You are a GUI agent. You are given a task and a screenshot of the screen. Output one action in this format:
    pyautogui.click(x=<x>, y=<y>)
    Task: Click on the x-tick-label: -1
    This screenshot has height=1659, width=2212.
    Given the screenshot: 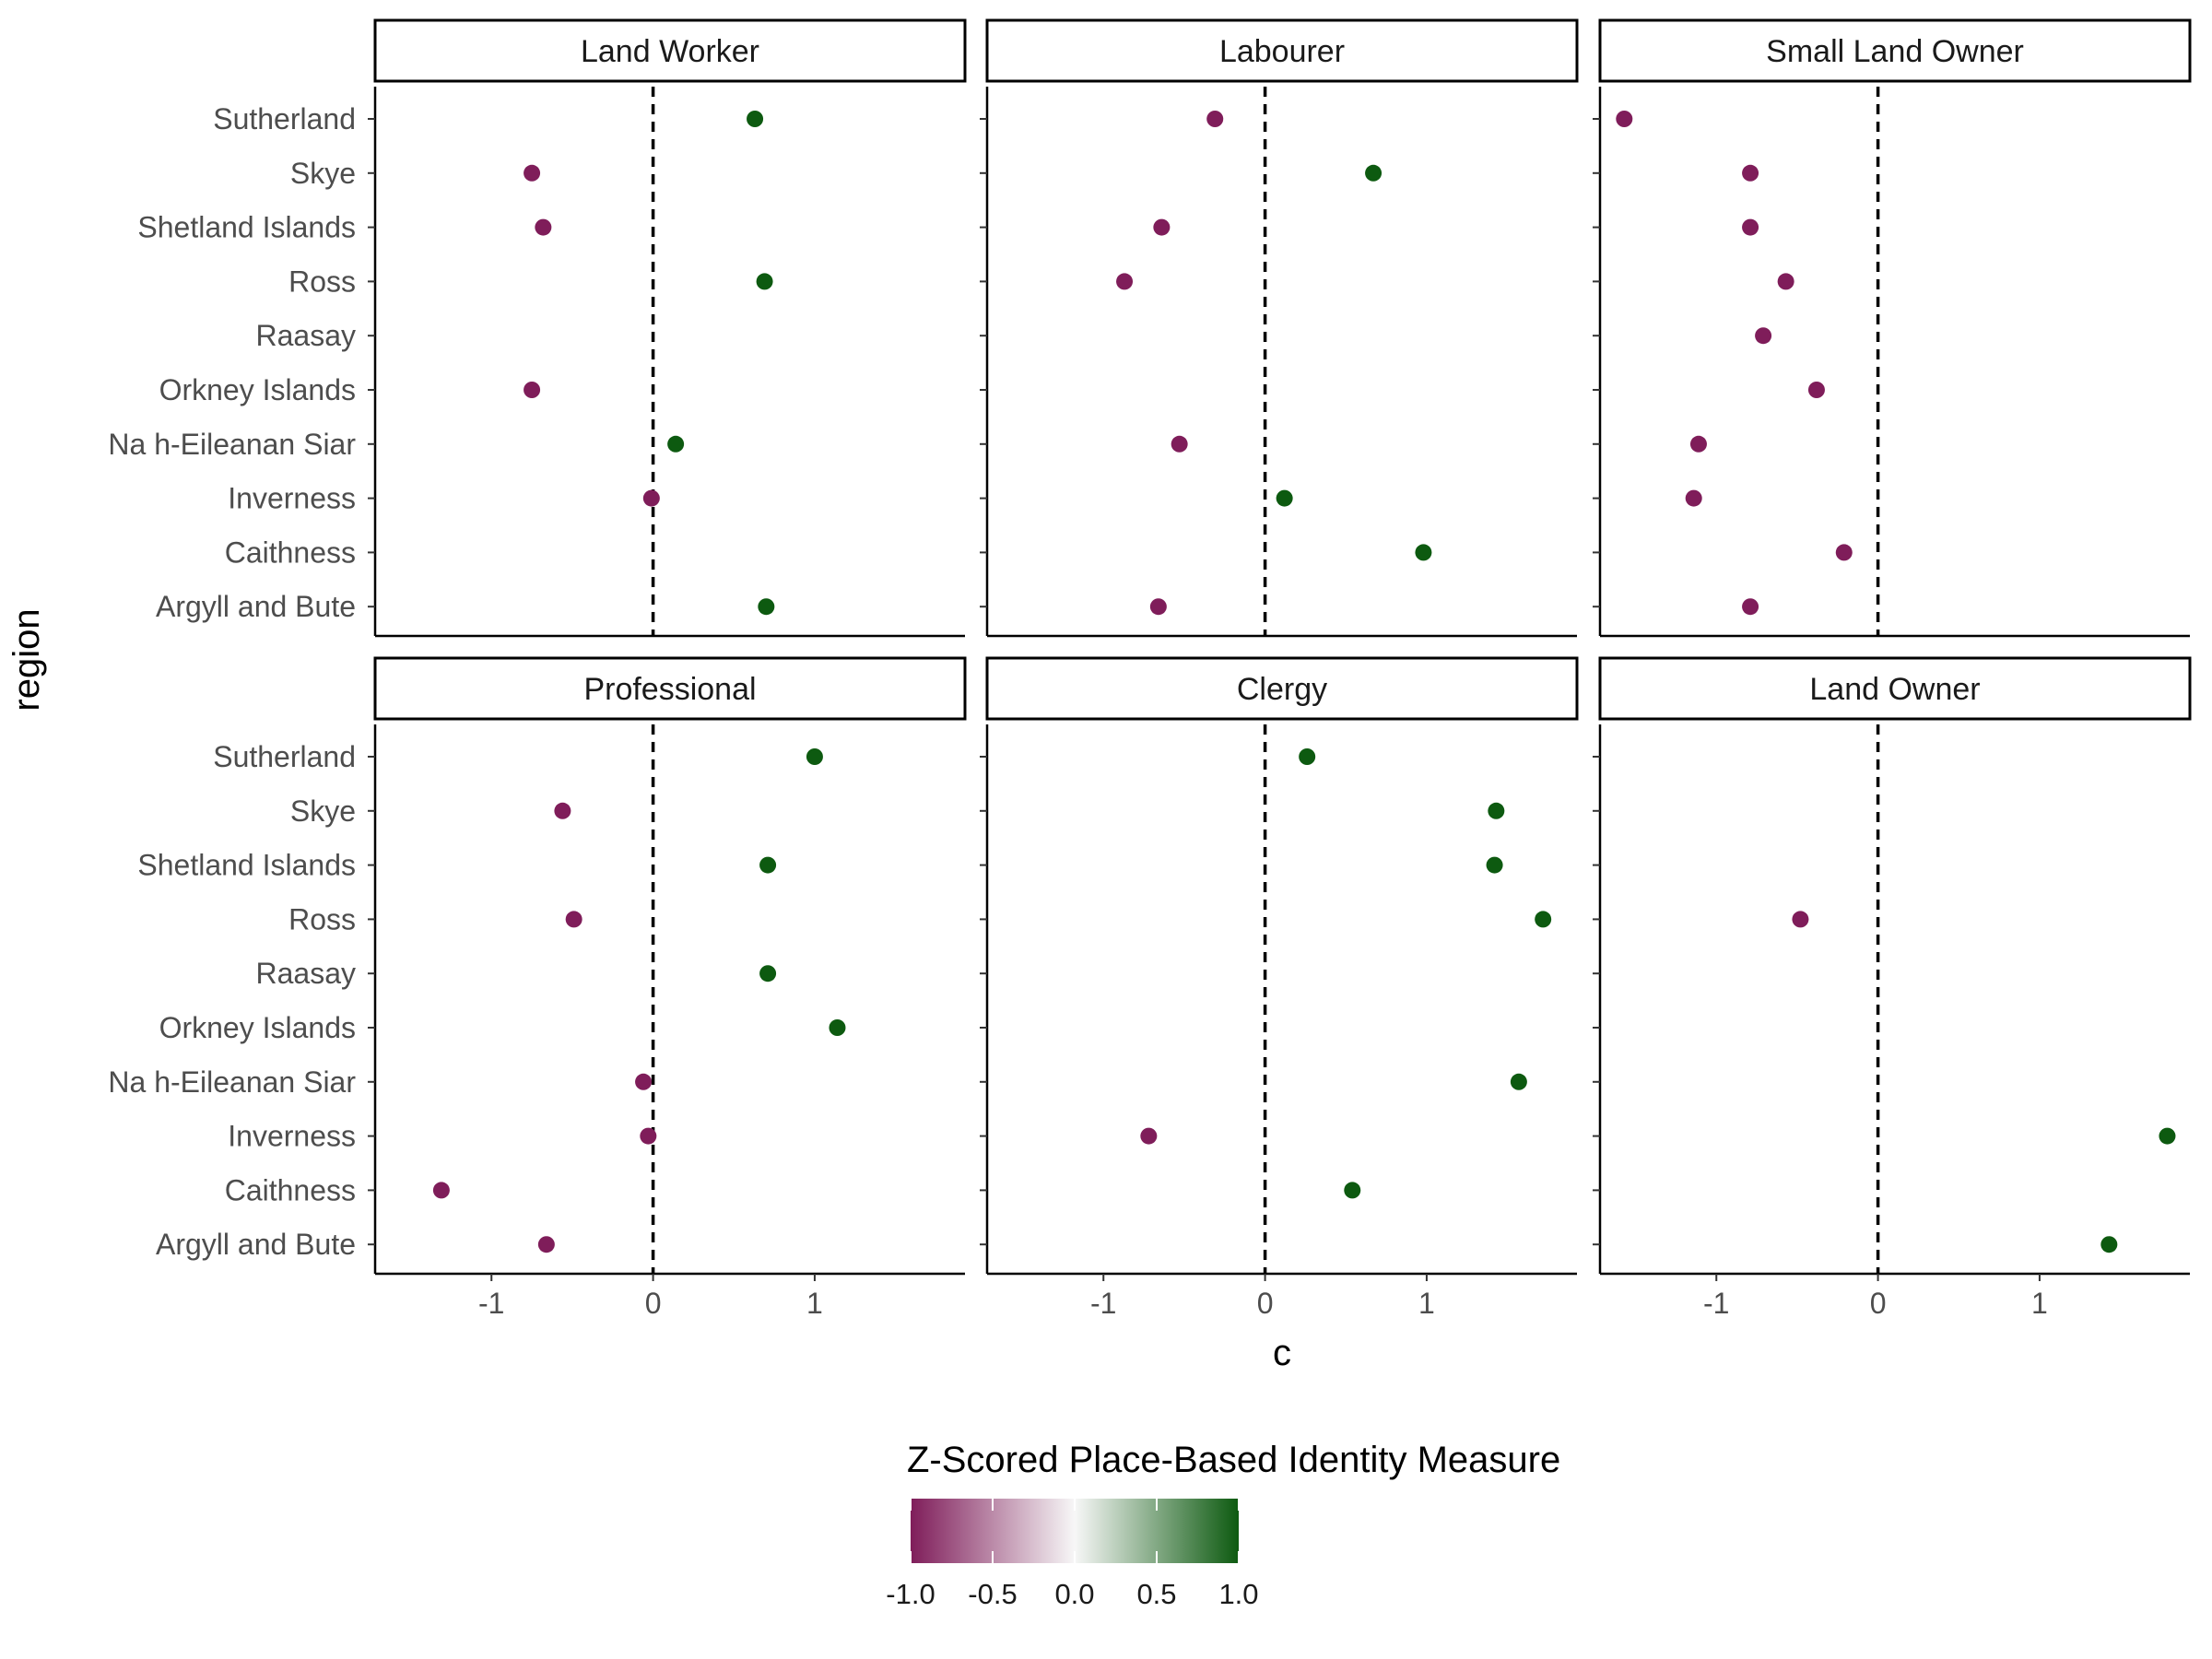 What is the action you would take?
    pyautogui.click(x=1103, y=1303)
    